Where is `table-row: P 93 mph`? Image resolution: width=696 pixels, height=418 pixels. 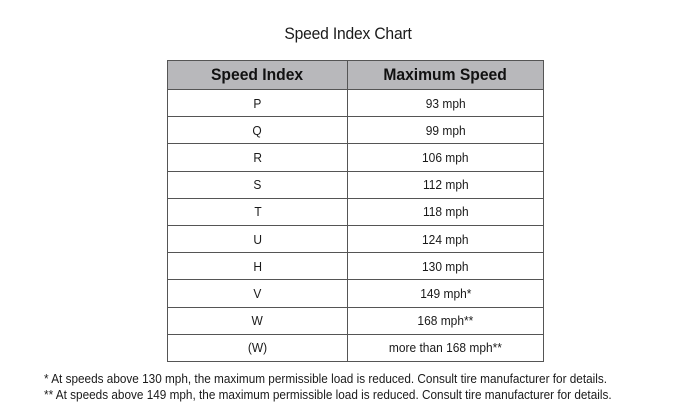 table-row: P 93 mph is located at coordinates (355, 103).